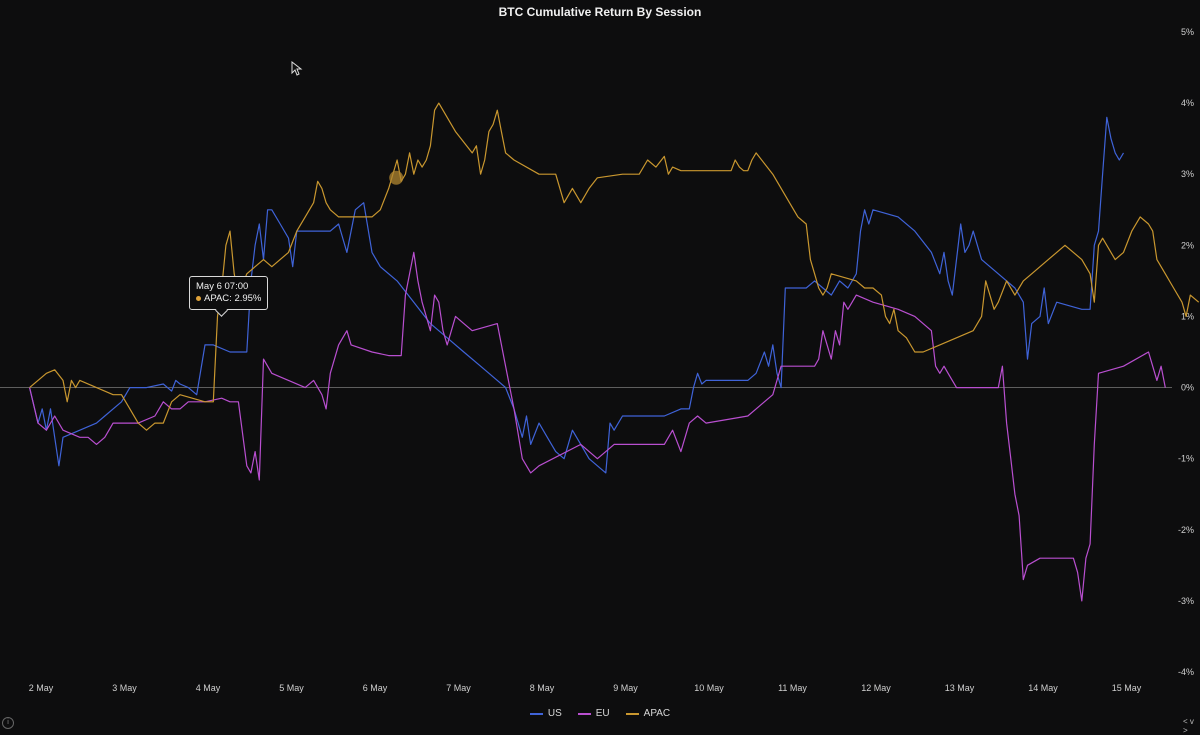 Image resolution: width=1200 pixels, height=735 pixels. I want to click on y-axis-ticks: 5% 4% 3% 2% 1% 0% -1% -2% -3% -4%, so click(1186, 352).